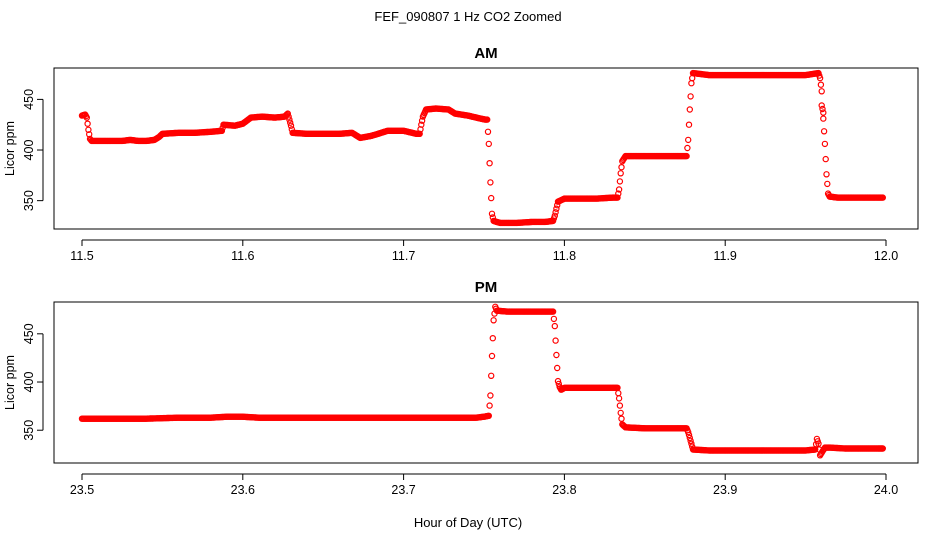 This screenshot has width=936, height=540. What do you see at coordinates (564, 256) in the screenshot?
I see `x-tick-label: 11.8` at bounding box center [564, 256].